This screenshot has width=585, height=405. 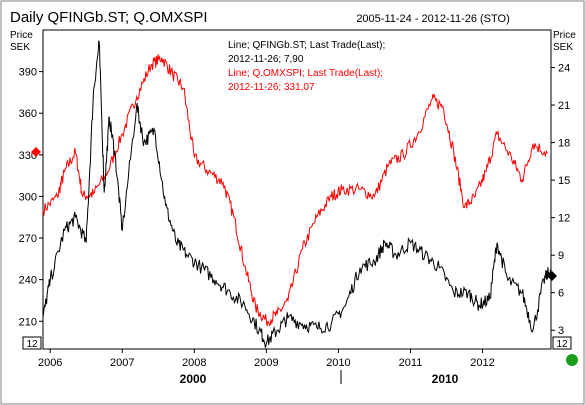 I want to click on left-badge, so click(x=32, y=343).